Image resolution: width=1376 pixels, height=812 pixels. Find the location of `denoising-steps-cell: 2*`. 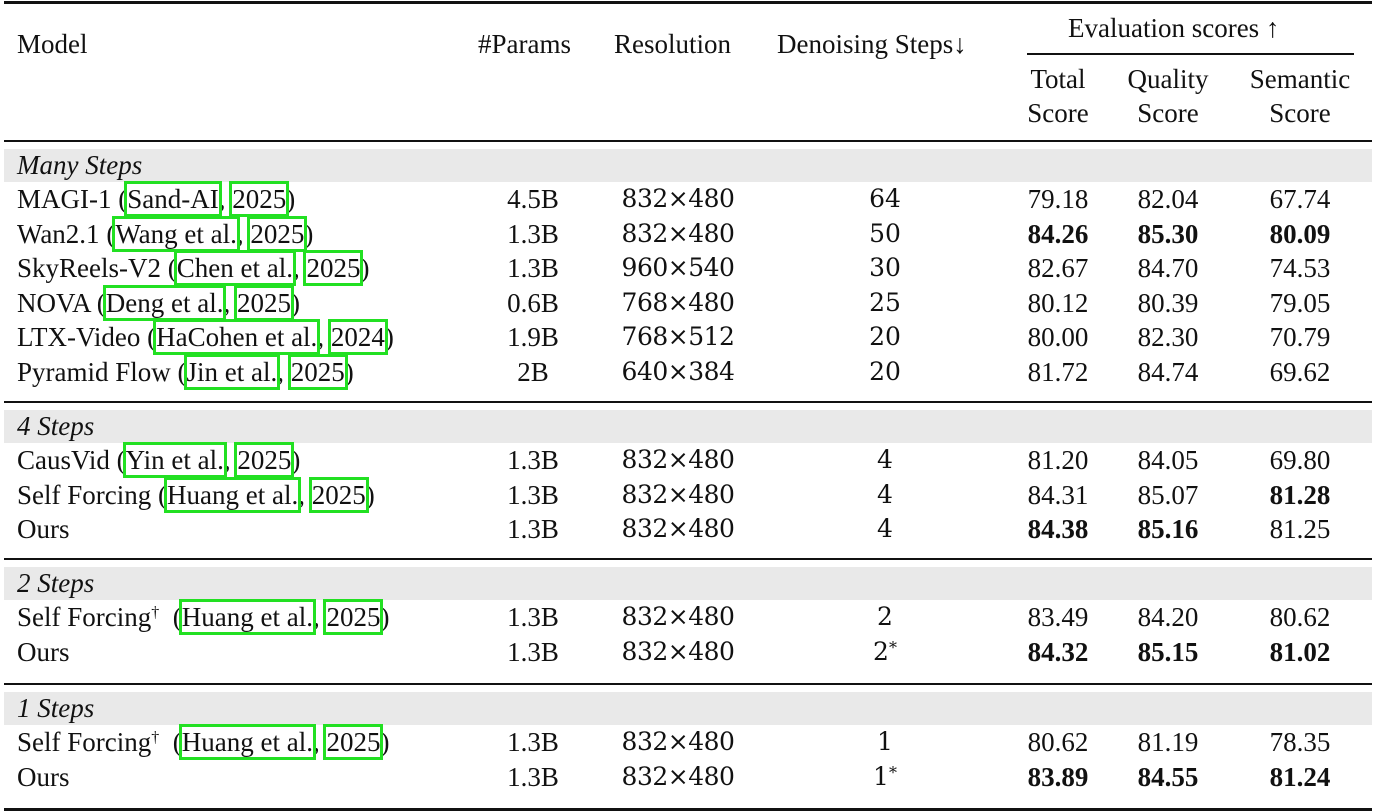

denoising-steps-cell: 2* is located at coordinates (885, 652).